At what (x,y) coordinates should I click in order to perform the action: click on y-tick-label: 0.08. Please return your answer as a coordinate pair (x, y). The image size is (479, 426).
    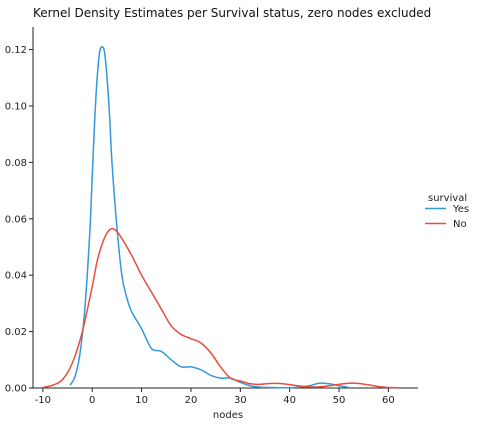
    Looking at the image, I should click on (16, 163).